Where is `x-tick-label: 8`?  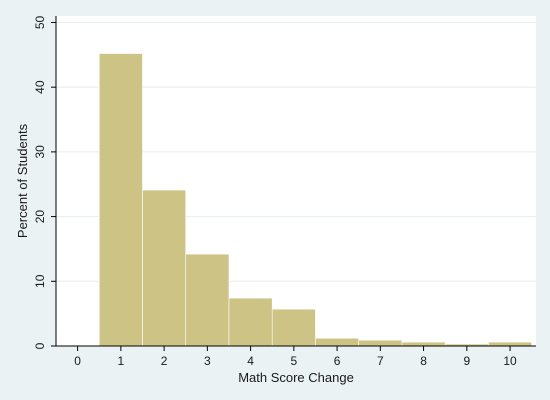
x-tick-label: 8 is located at coordinates (423, 361).